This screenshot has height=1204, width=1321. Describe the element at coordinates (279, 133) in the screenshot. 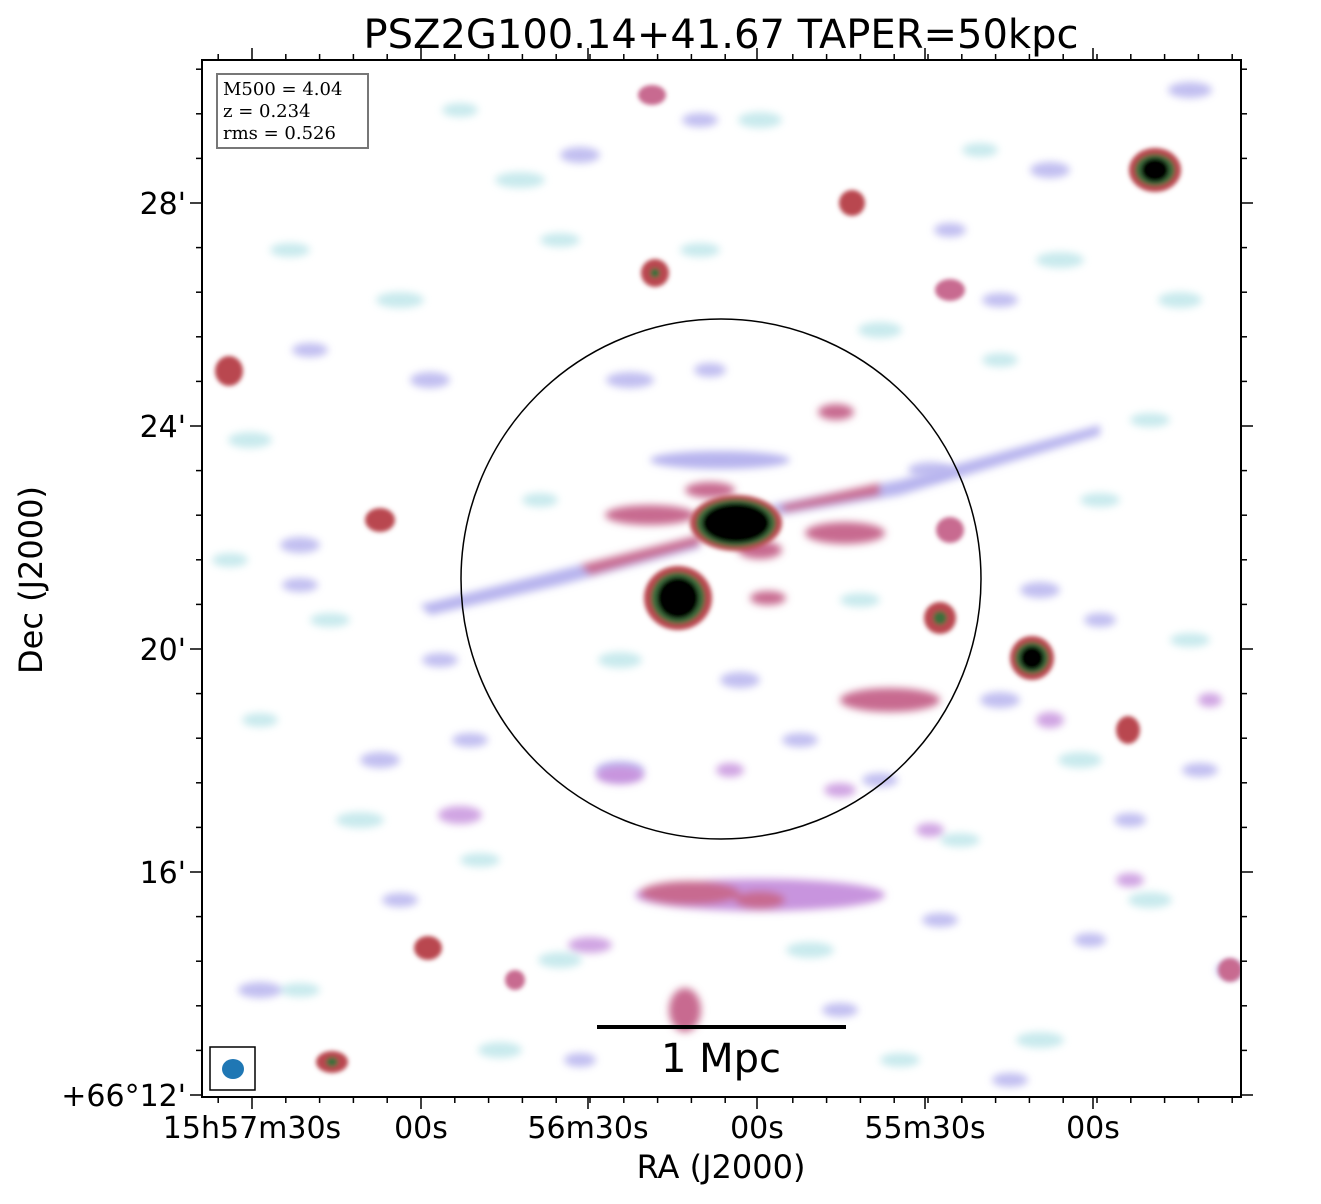

I see `info-rms: rms = 0.526` at that location.